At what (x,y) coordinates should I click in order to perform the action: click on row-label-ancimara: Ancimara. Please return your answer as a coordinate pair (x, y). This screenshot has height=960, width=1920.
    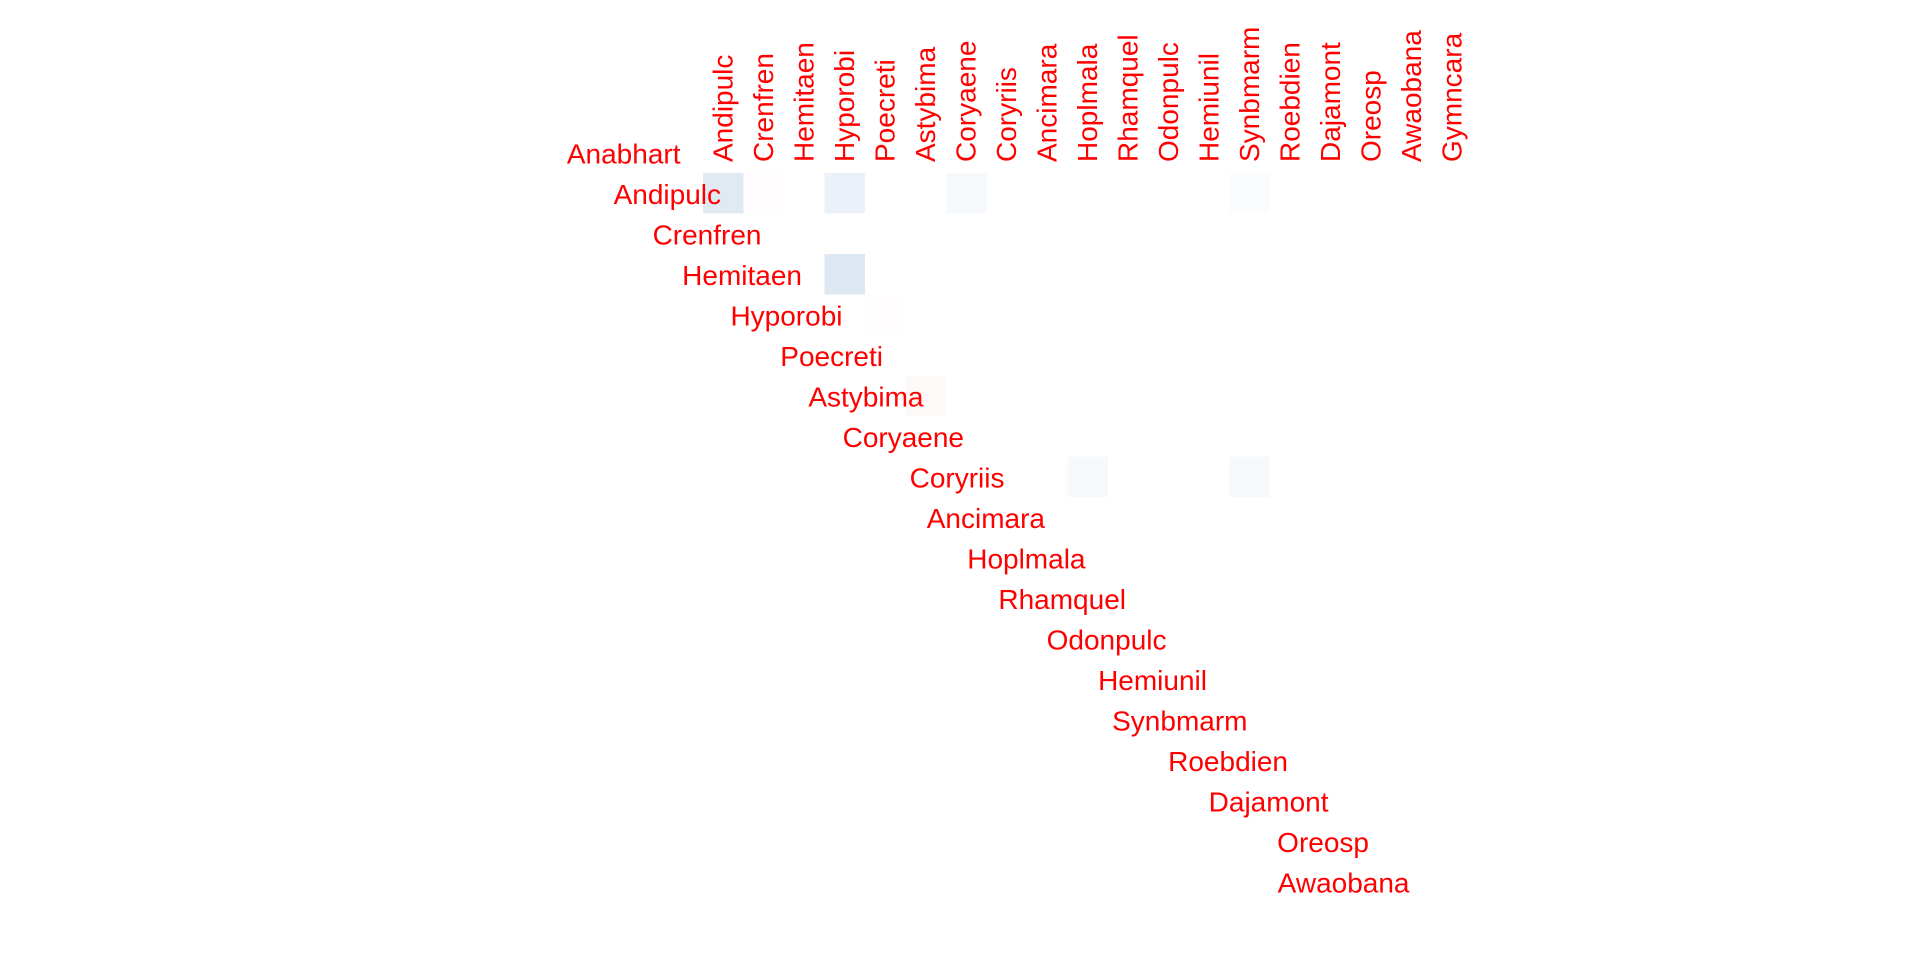
    Looking at the image, I should click on (986, 518).